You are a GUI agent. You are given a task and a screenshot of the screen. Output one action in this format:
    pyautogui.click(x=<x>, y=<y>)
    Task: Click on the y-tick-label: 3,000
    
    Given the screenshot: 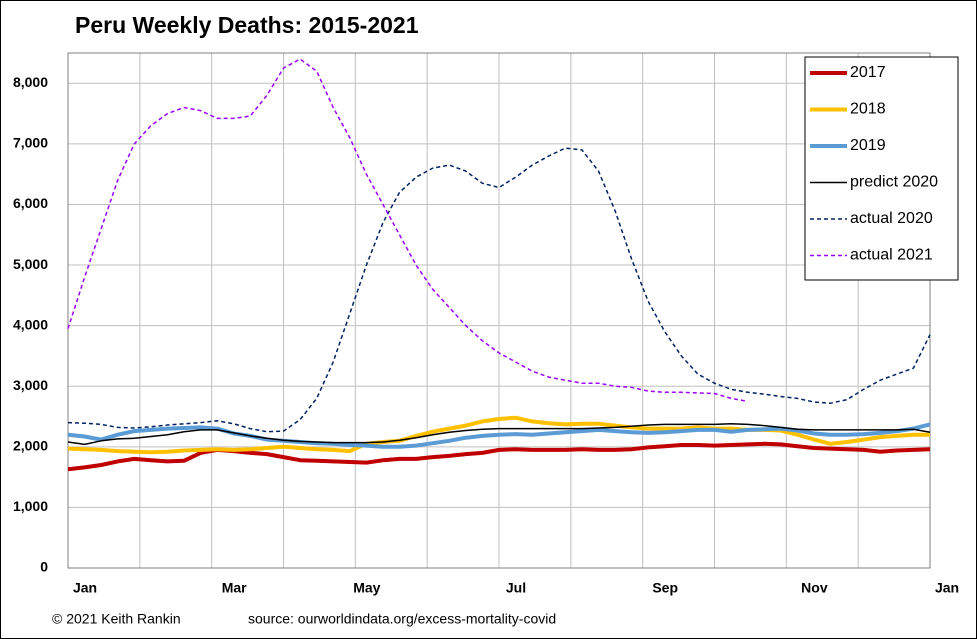 What is the action you would take?
    pyautogui.click(x=30, y=385)
    